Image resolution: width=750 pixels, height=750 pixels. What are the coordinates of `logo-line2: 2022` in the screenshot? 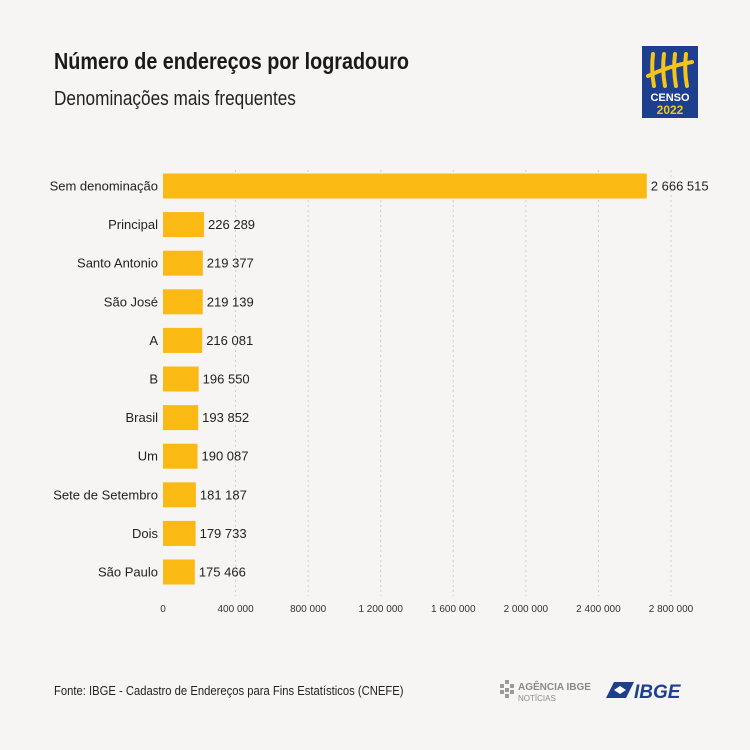 It's located at (670, 110).